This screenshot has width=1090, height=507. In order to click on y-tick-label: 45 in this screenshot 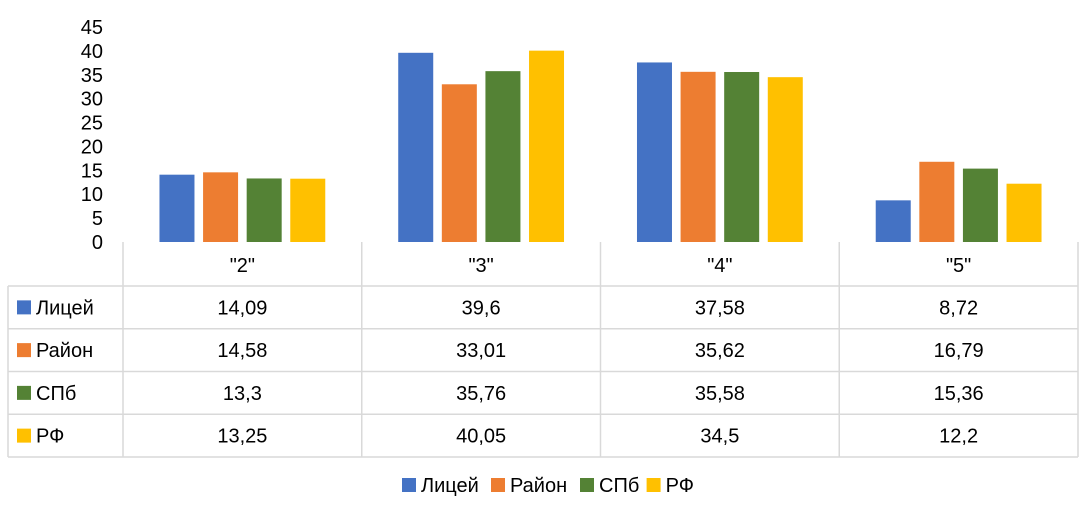, I will do `click(92, 28)`.